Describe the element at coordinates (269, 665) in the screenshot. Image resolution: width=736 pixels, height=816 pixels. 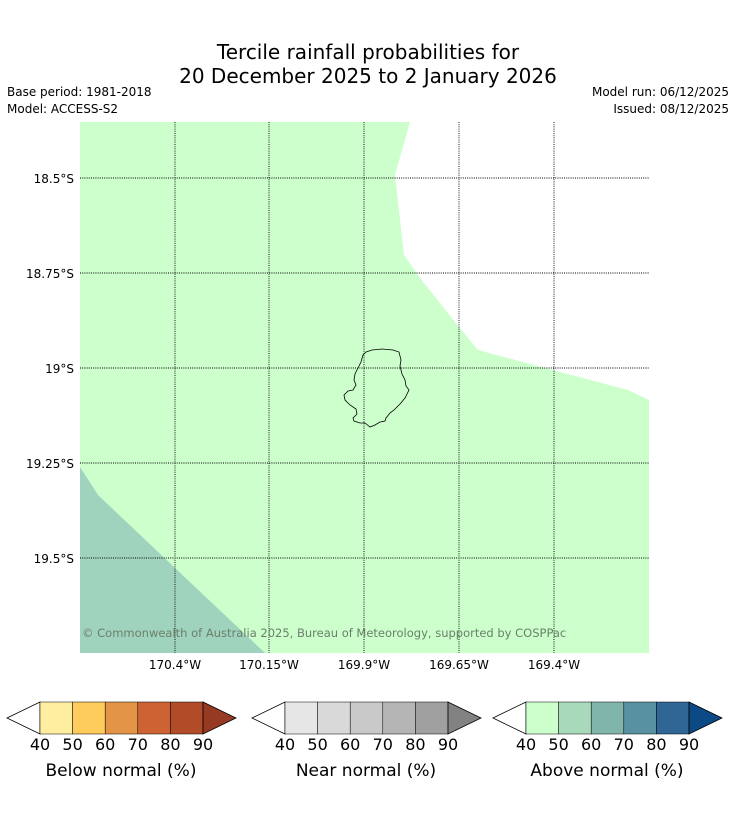
I see `lon-label-170-15: 170.15°W` at that location.